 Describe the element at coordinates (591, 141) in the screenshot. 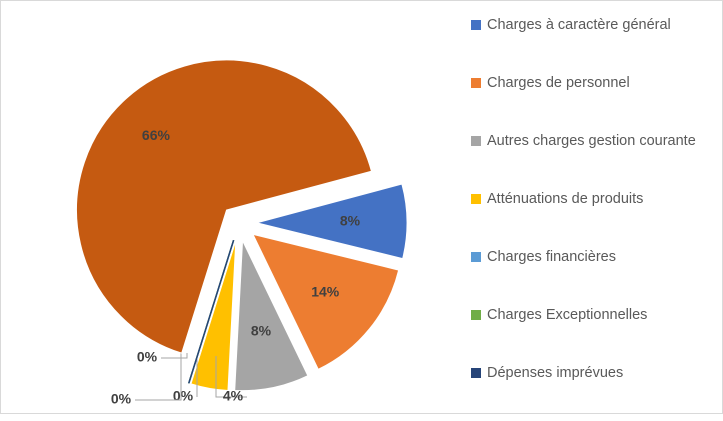

I see `legend-label: Autres charges gestion courante` at that location.